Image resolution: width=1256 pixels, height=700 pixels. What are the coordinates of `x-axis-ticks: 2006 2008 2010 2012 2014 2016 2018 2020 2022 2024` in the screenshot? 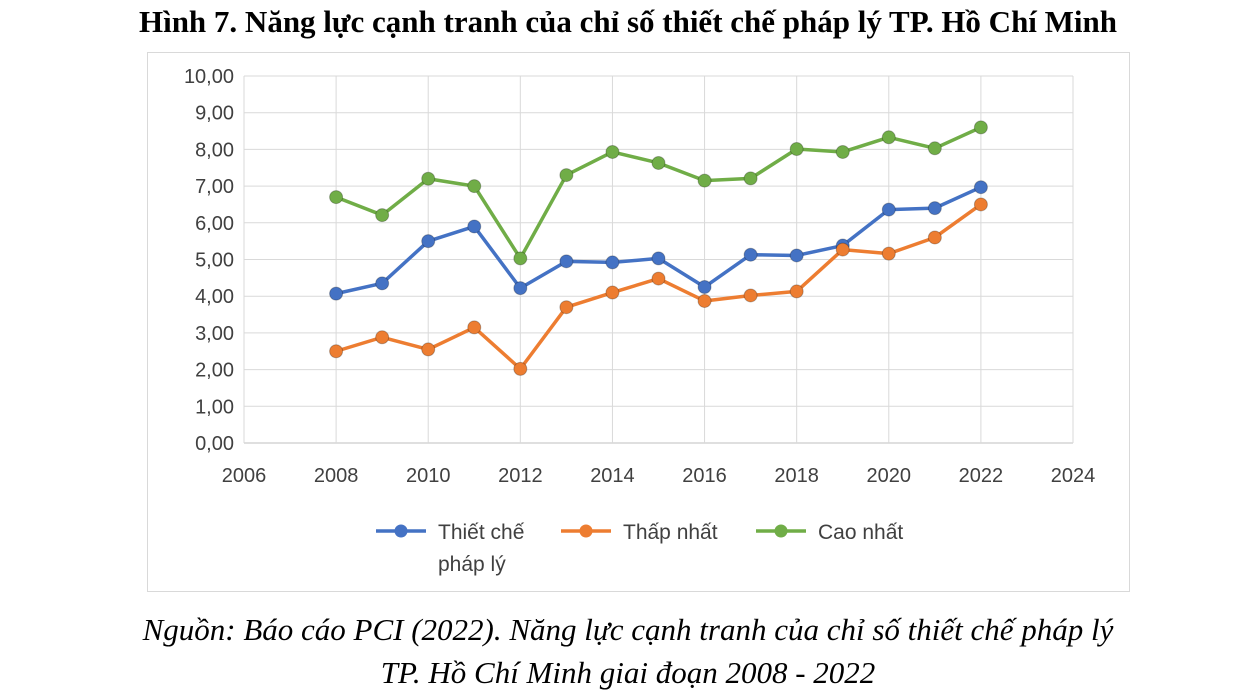 It's located at (659, 476).